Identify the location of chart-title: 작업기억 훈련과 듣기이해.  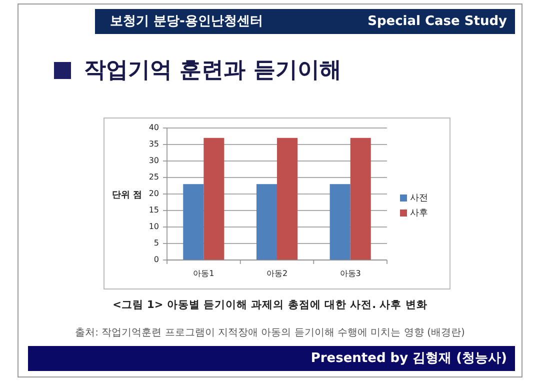
(213, 71).